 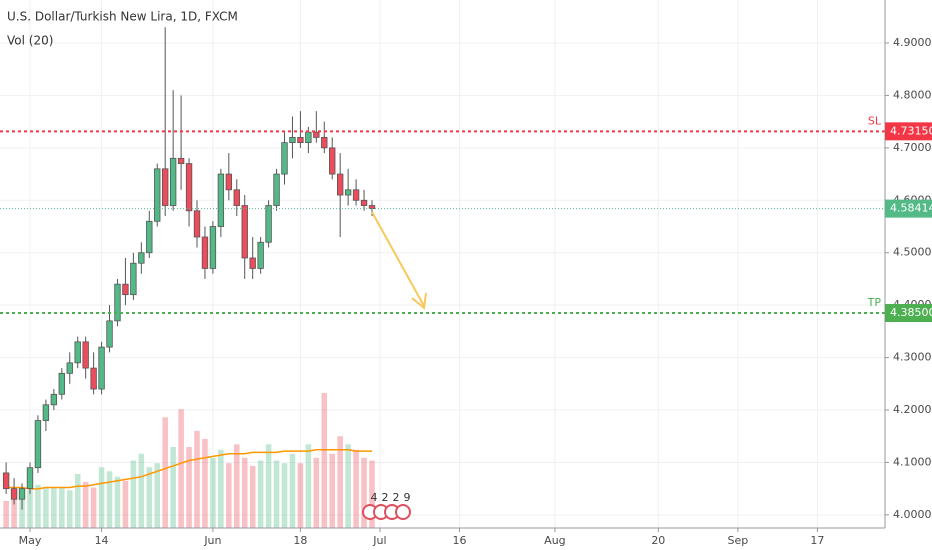 I want to click on volume-title: Vol (20), so click(x=30, y=41).